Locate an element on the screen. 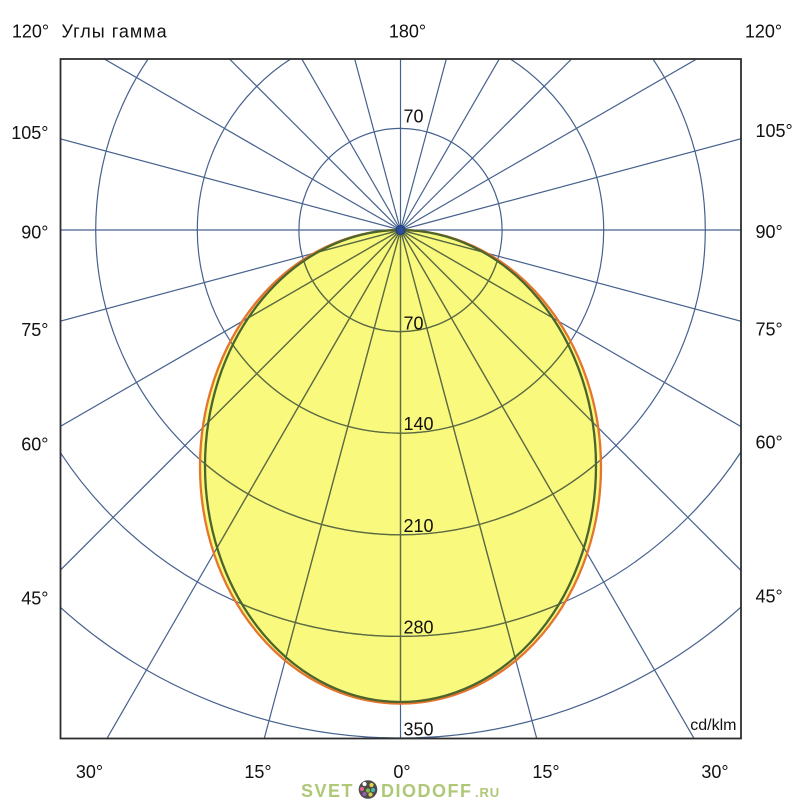  svg-text: 350 is located at coordinates (419, 730).